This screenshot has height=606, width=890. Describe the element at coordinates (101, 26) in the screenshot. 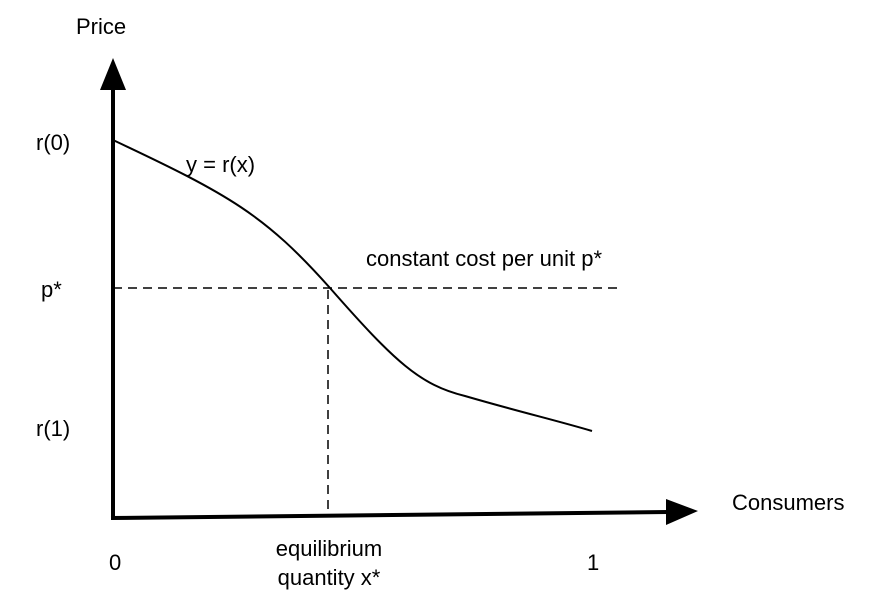

I see `y-axis-label: Price` at that location.